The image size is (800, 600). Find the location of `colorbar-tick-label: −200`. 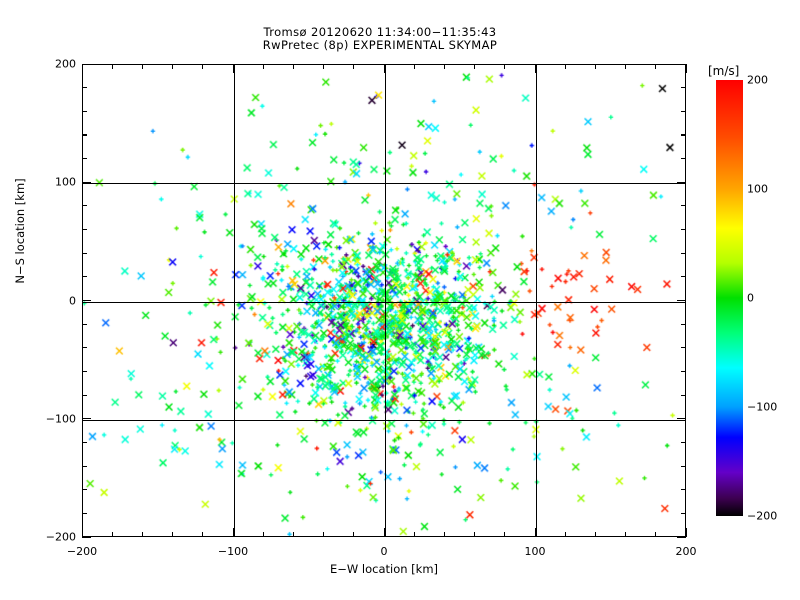

colorbar-tick-label: −200 is located at coordinates (762, 516).